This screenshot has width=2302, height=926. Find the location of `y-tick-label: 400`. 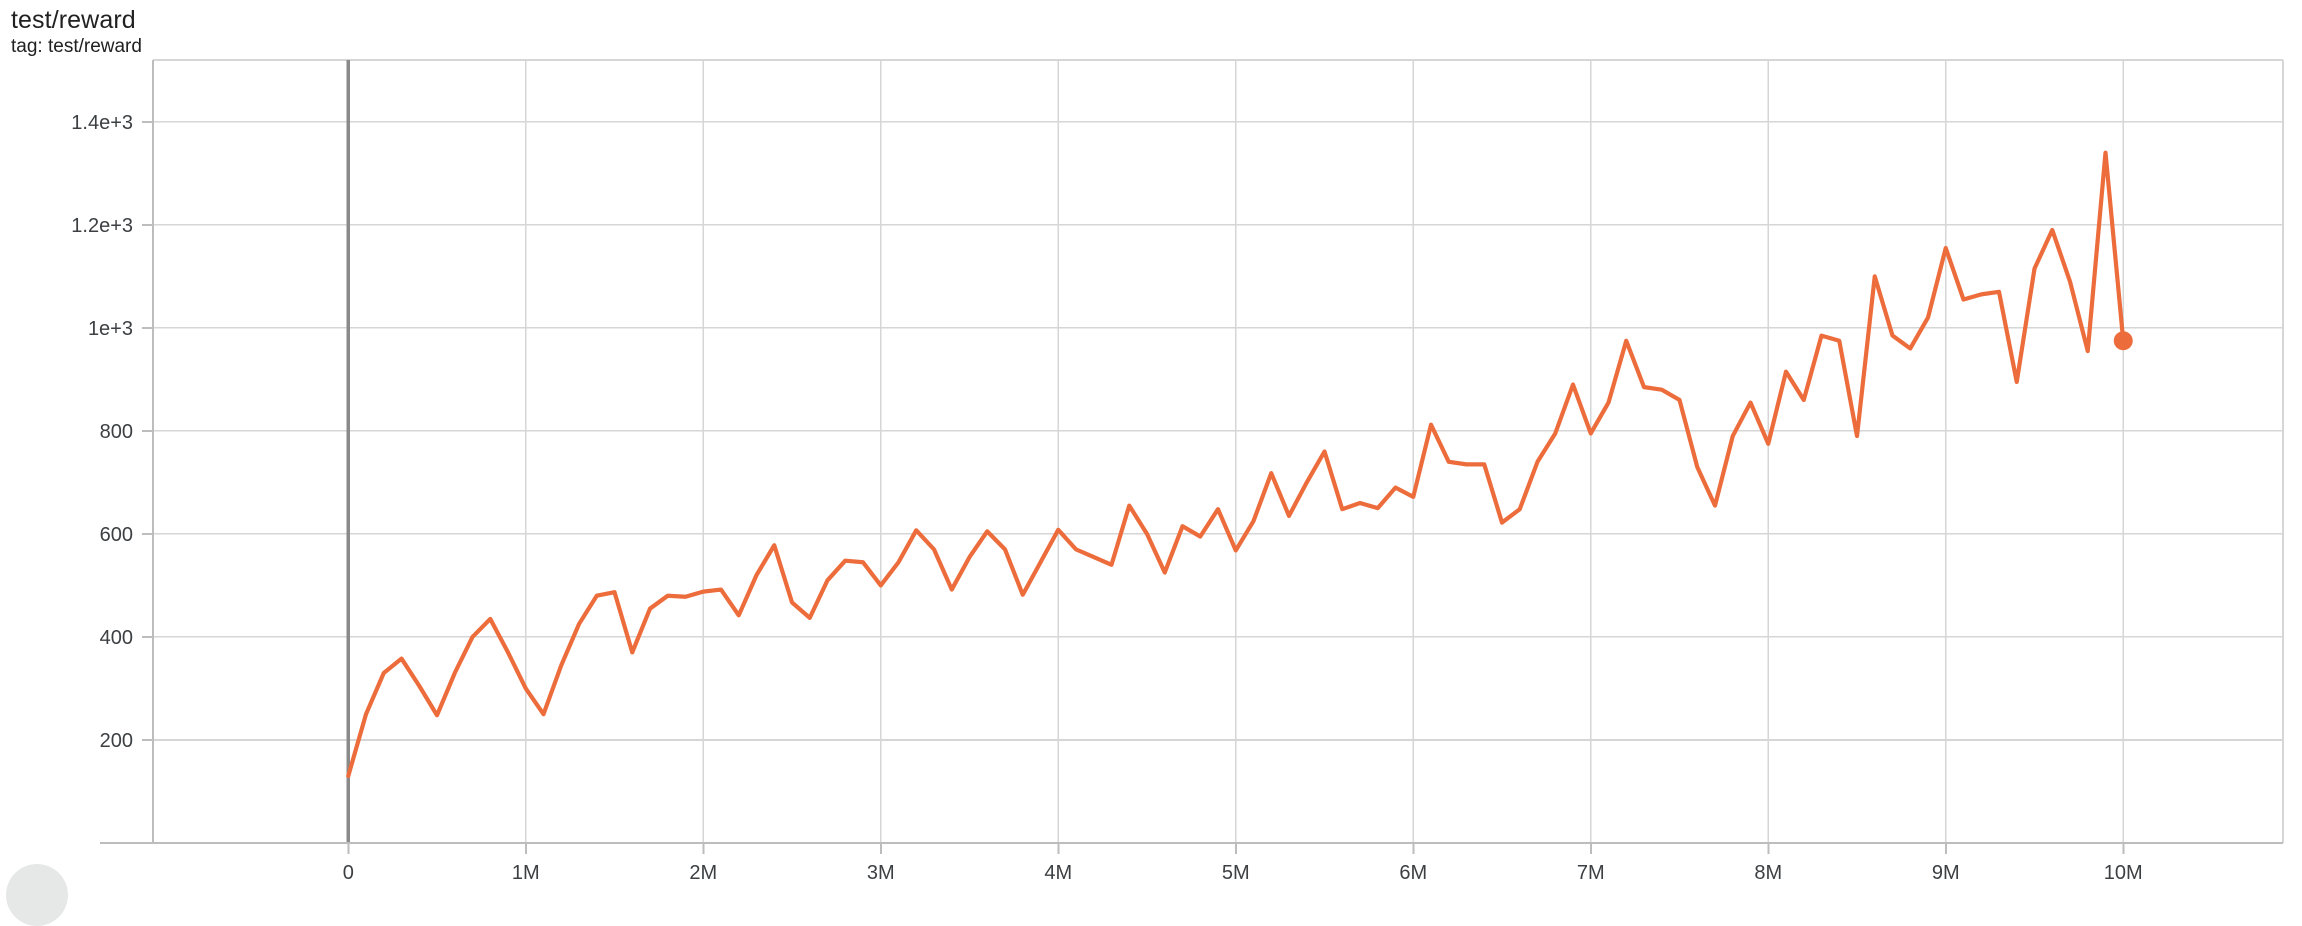

y-tick-label: 400 is located at coordinates (116, 638).